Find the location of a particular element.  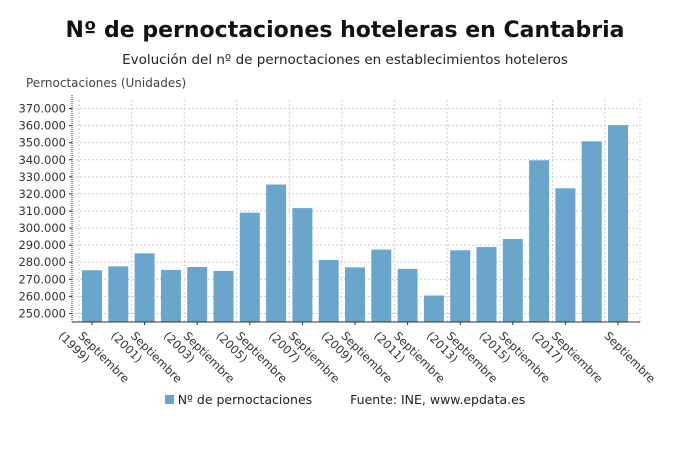

y-tick-label: 370.000 is located at coordinates (42, 109).